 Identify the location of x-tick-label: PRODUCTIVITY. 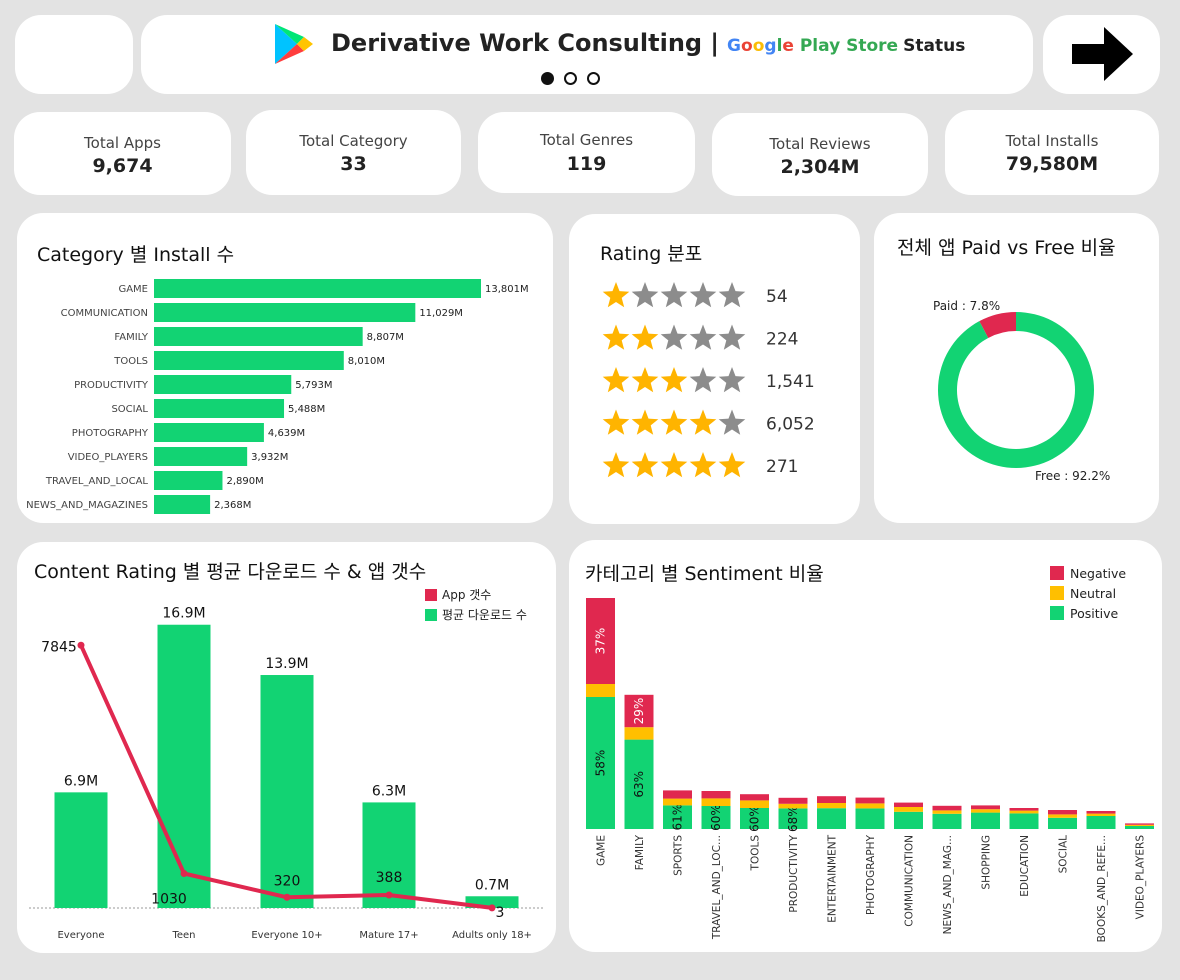
(794, 873).